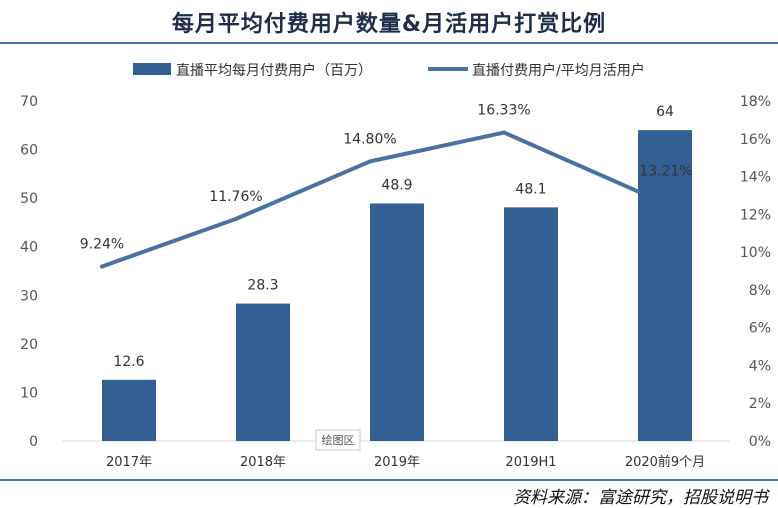 The image size is (778, 508). What do you see at coordinates (760, 442) in the screenshot?
I see `right-axis-tick: 0%` at bounding box center [760, 442].